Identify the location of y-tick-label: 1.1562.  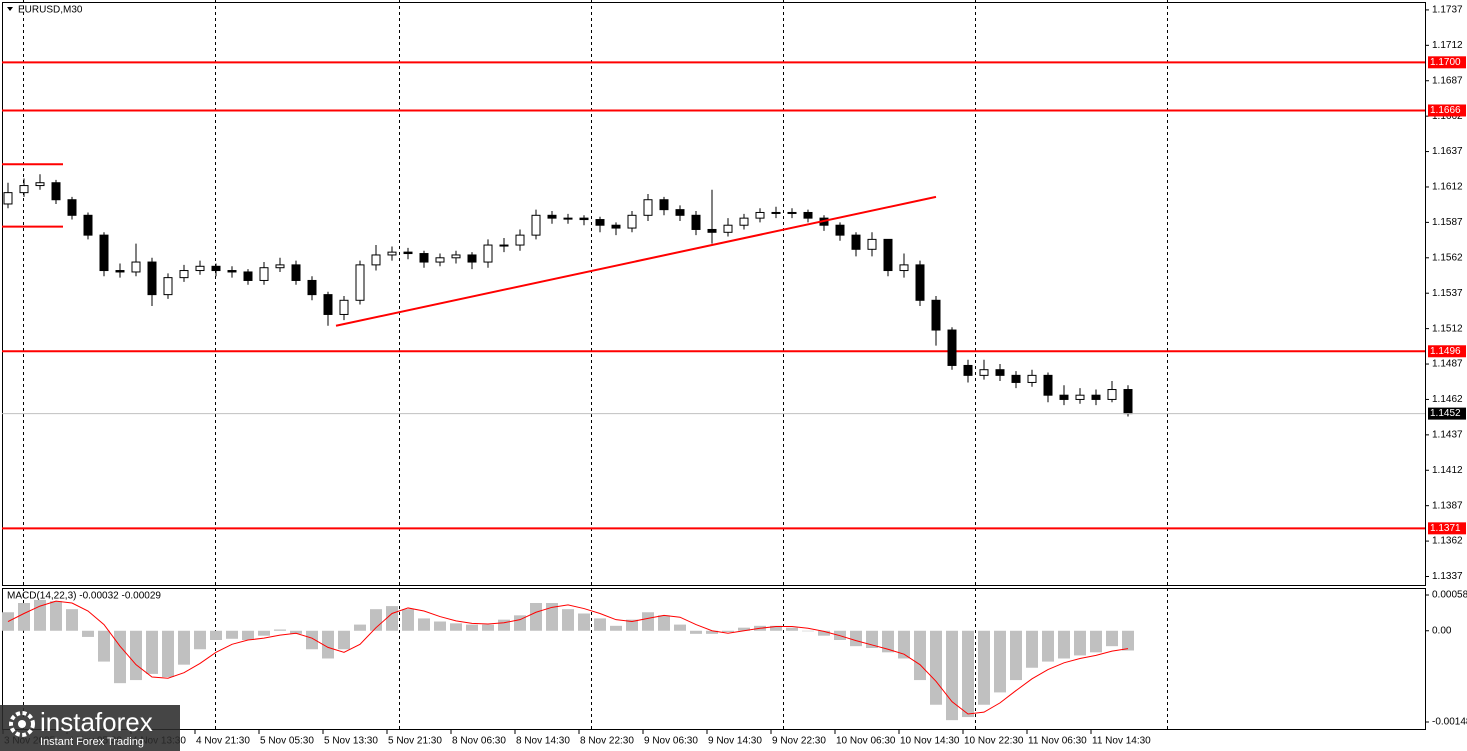
(1447, 257).